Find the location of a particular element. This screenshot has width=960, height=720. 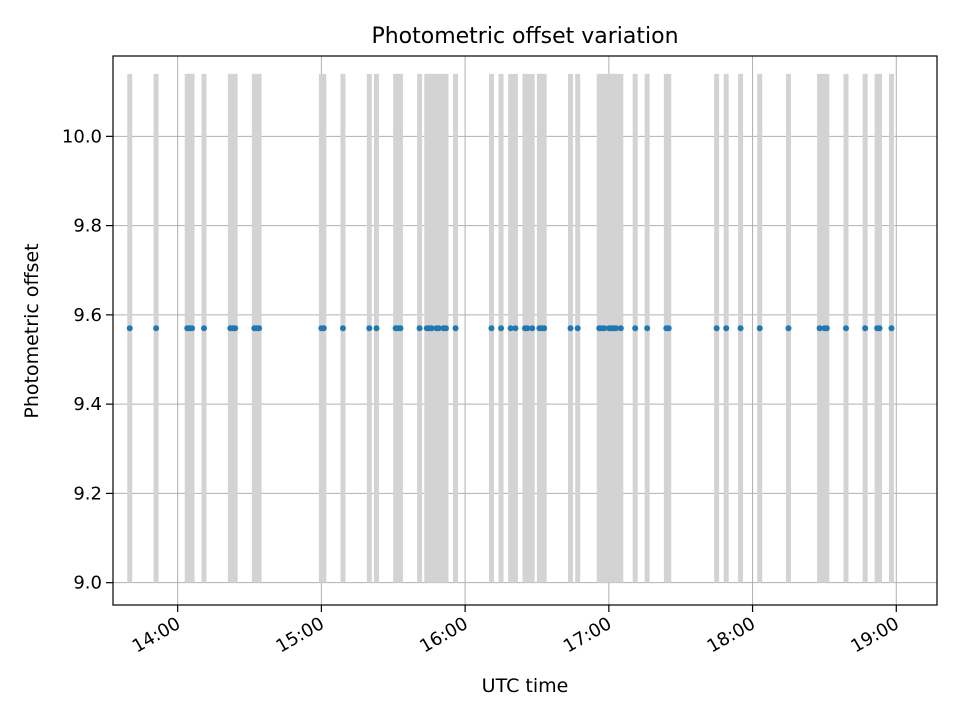

y-tick-label: 9.6 is located at coordinates (87, 315).